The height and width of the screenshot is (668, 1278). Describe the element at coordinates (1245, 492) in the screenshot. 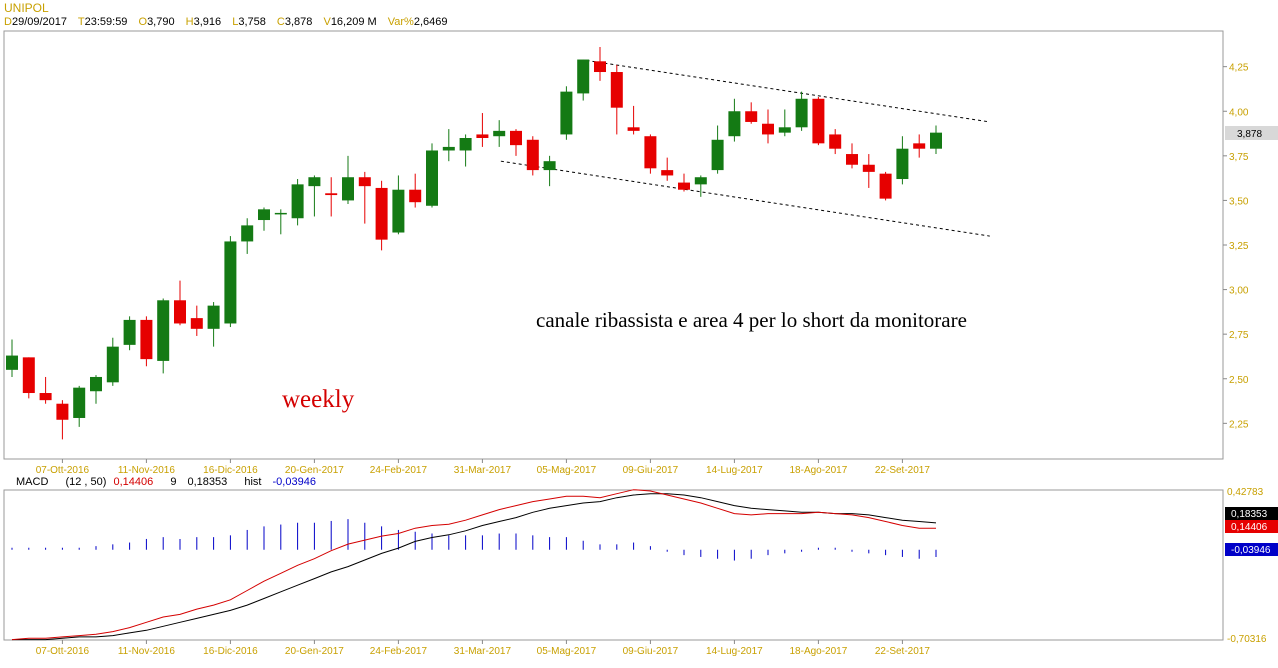

I see `macd-y-max-label: 0,42783` at that location.